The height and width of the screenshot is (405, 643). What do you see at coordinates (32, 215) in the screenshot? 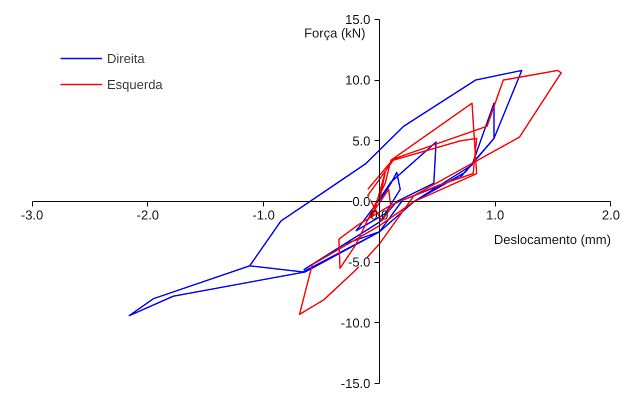
I see `x-tick-label: -3.0` at bounding box center [32, 215].